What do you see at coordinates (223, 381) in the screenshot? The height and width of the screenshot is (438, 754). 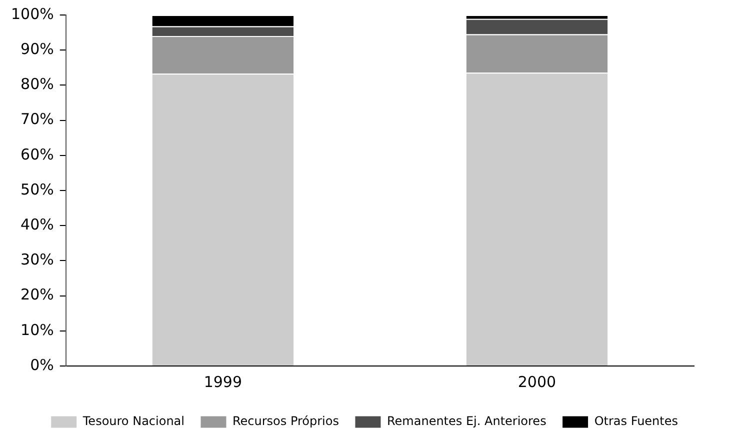 I see `x-tick-label: 1999` at bounding box center [223, 381].